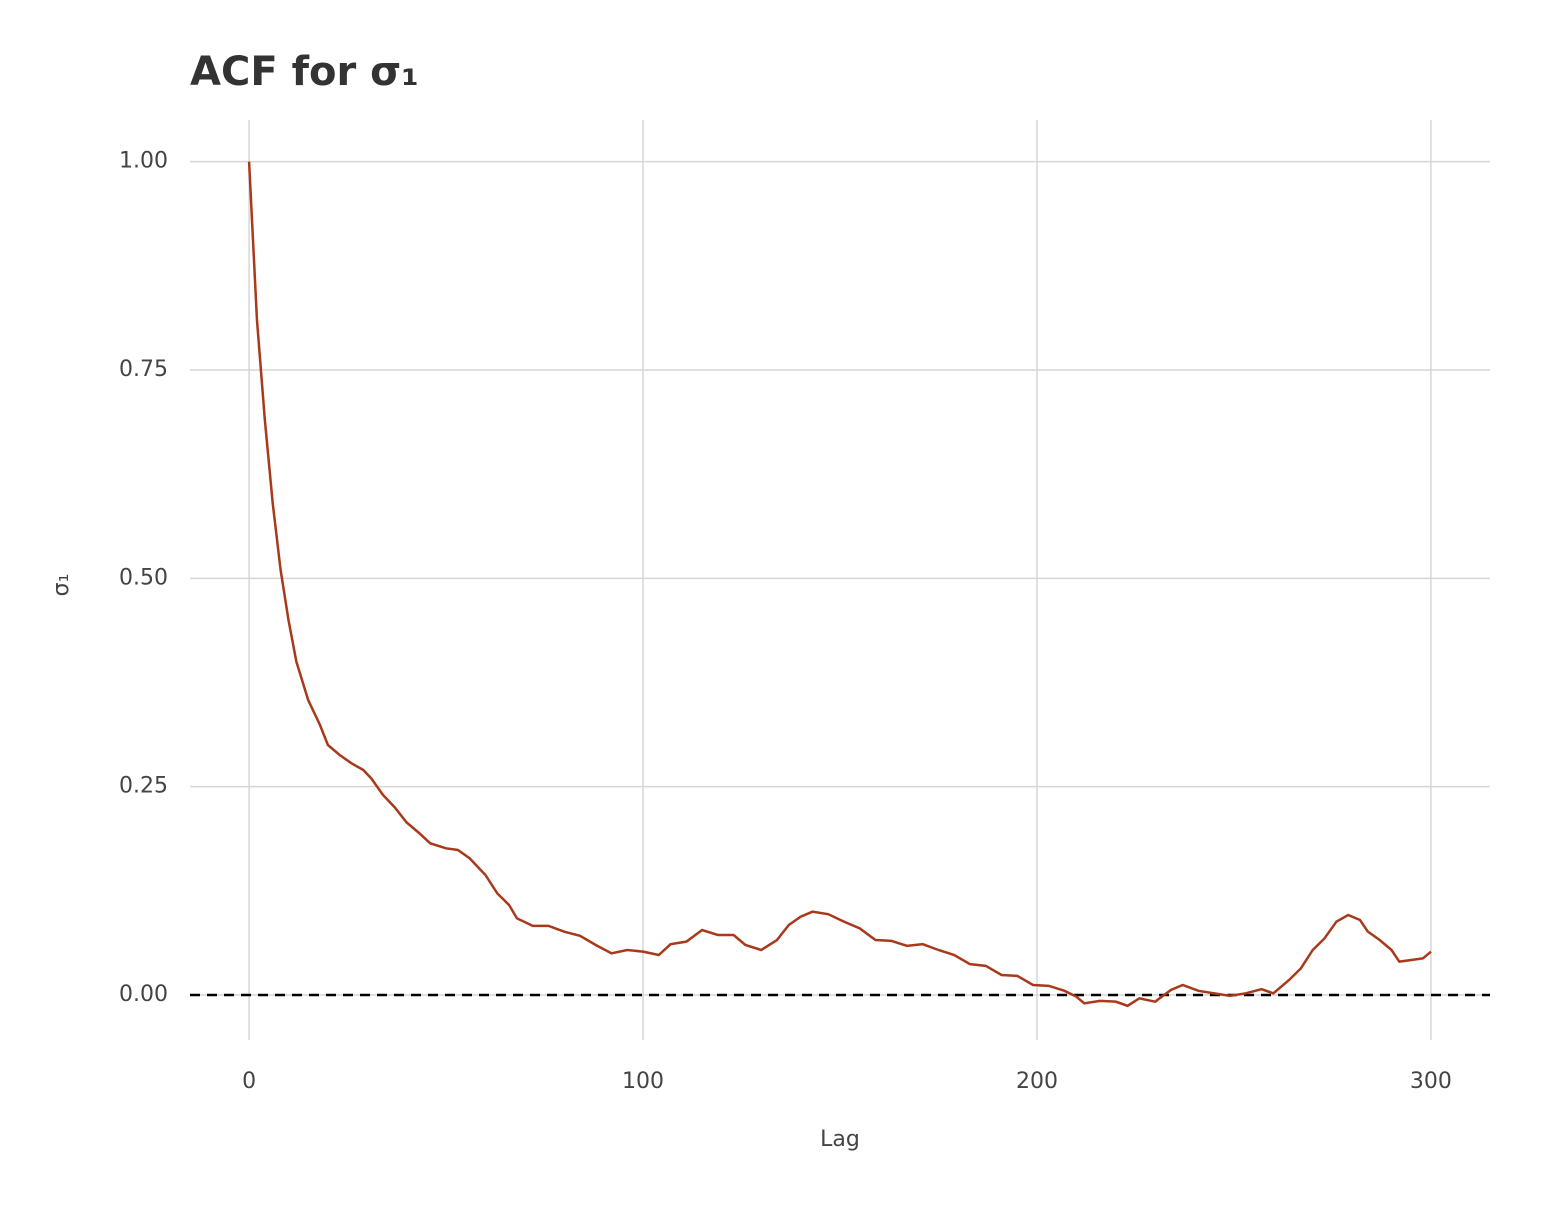  What do you see at coordinates (643, 1081) in the screenshot?
I see `x-tick-label: 100` at bounding box center [643, 1081].